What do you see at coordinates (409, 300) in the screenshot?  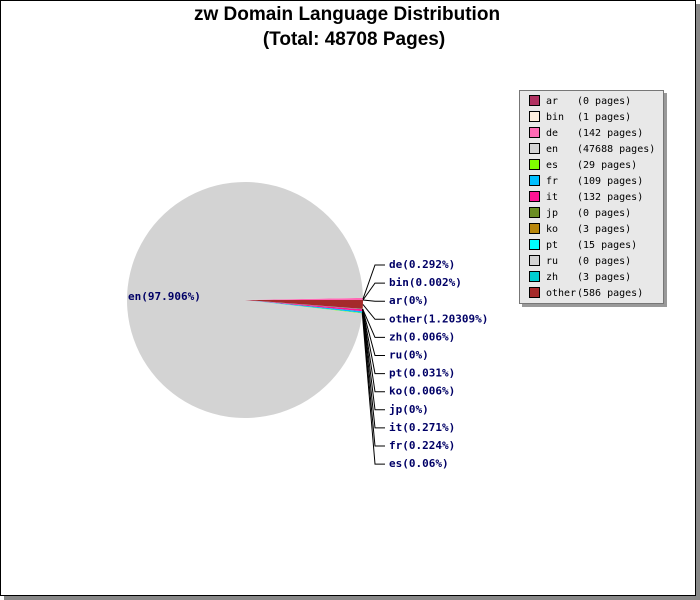 I see `slice-label: ar(0%)` at bounding box center [409, 300].